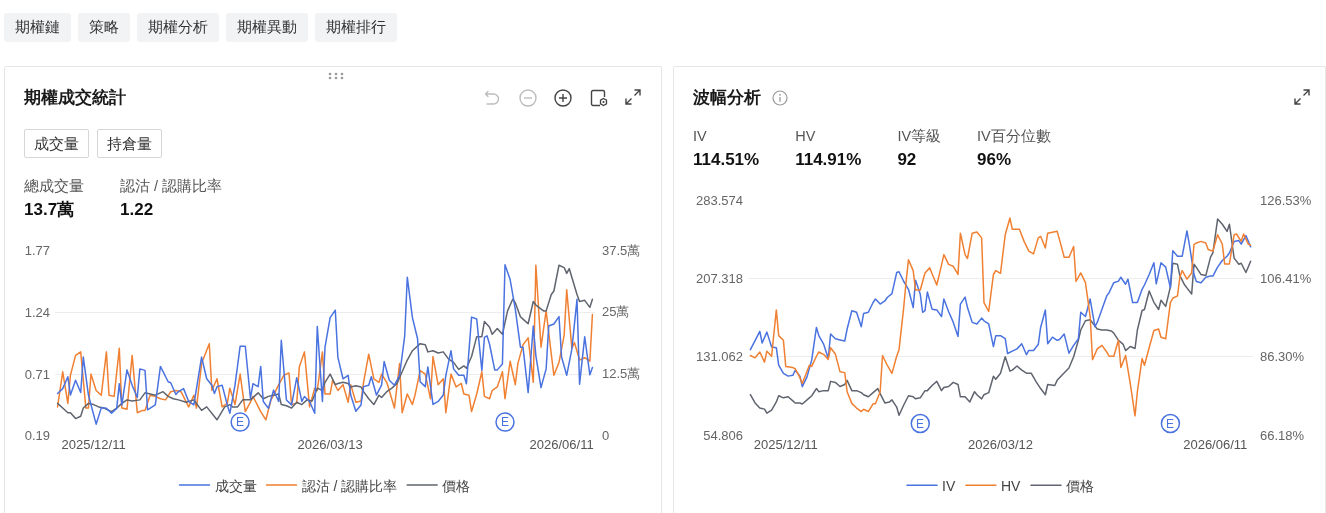  Describe the element at coordinates (726, 160) in the screenshot. I see `text: 114.51%` at that location.